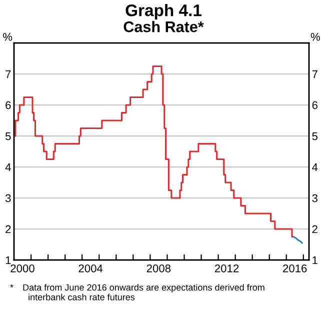 The height and width of the screenshot is (322, 327). I want to click on x-tick-label: 2008, so click(158, 268).